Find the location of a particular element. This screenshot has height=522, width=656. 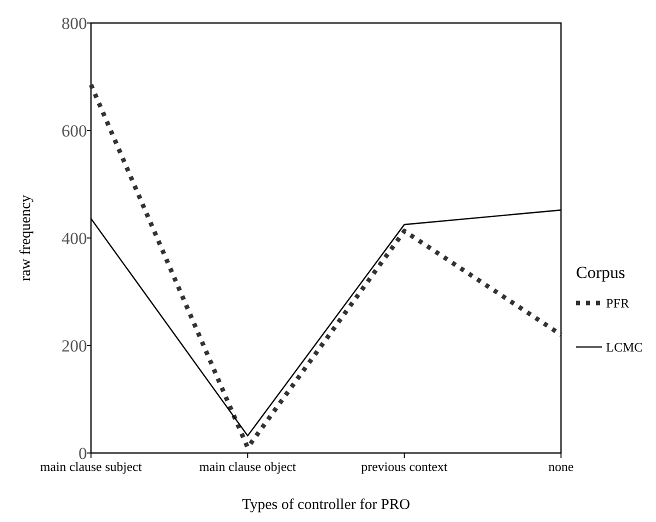

legend-title: Corpus is located at coordinates (601, 272).